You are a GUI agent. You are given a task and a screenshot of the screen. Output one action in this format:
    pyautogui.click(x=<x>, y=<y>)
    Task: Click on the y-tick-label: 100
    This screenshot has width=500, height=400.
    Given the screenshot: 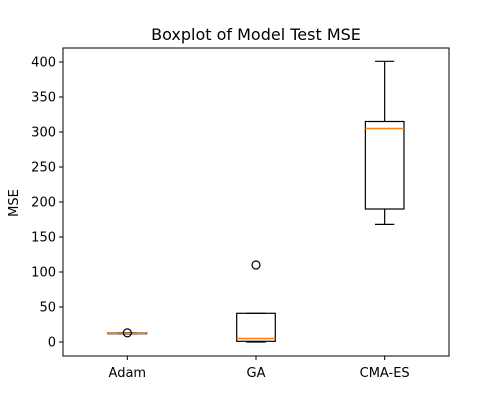 What is the action you would take?
    pyautogui.click(x=43, y=273)
    